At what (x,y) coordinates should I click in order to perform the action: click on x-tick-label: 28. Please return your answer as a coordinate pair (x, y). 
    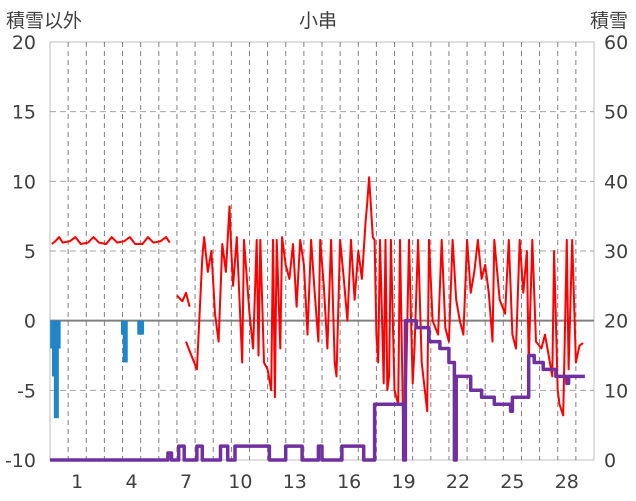
    Looking at the image, I should click on (567, 482).